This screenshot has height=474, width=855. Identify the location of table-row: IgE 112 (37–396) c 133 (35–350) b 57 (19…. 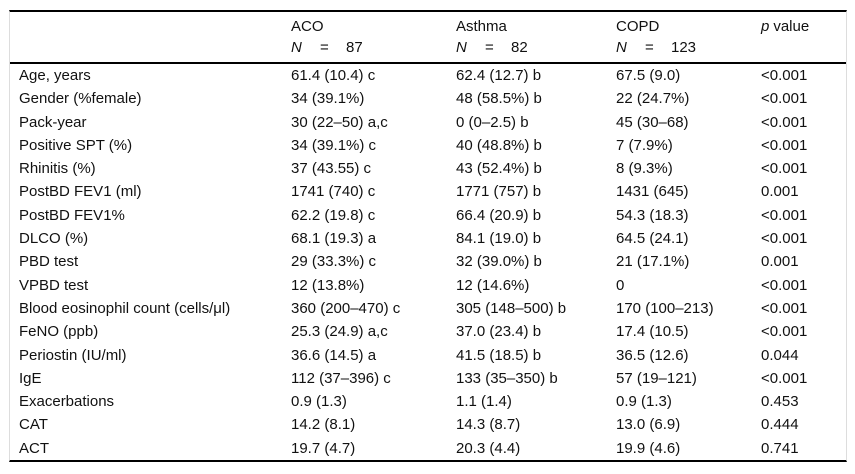
(428, 378).